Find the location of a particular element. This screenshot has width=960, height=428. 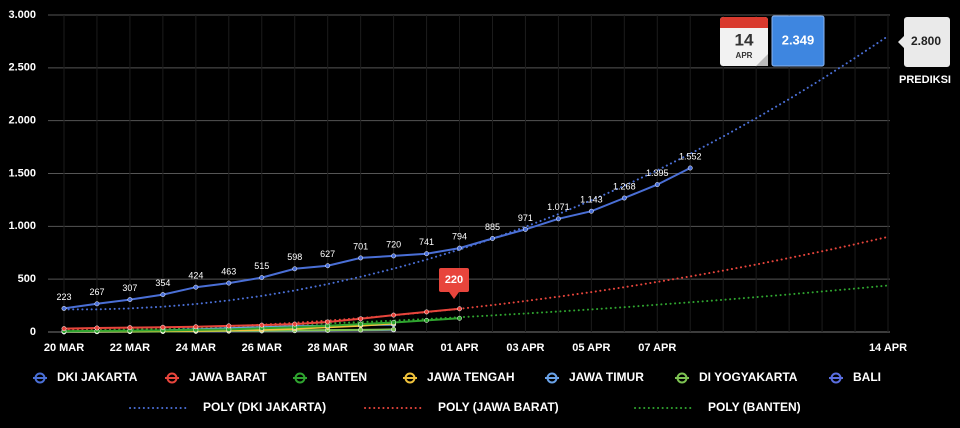

data-label: 1.268 is located at coordinates (624, 186).